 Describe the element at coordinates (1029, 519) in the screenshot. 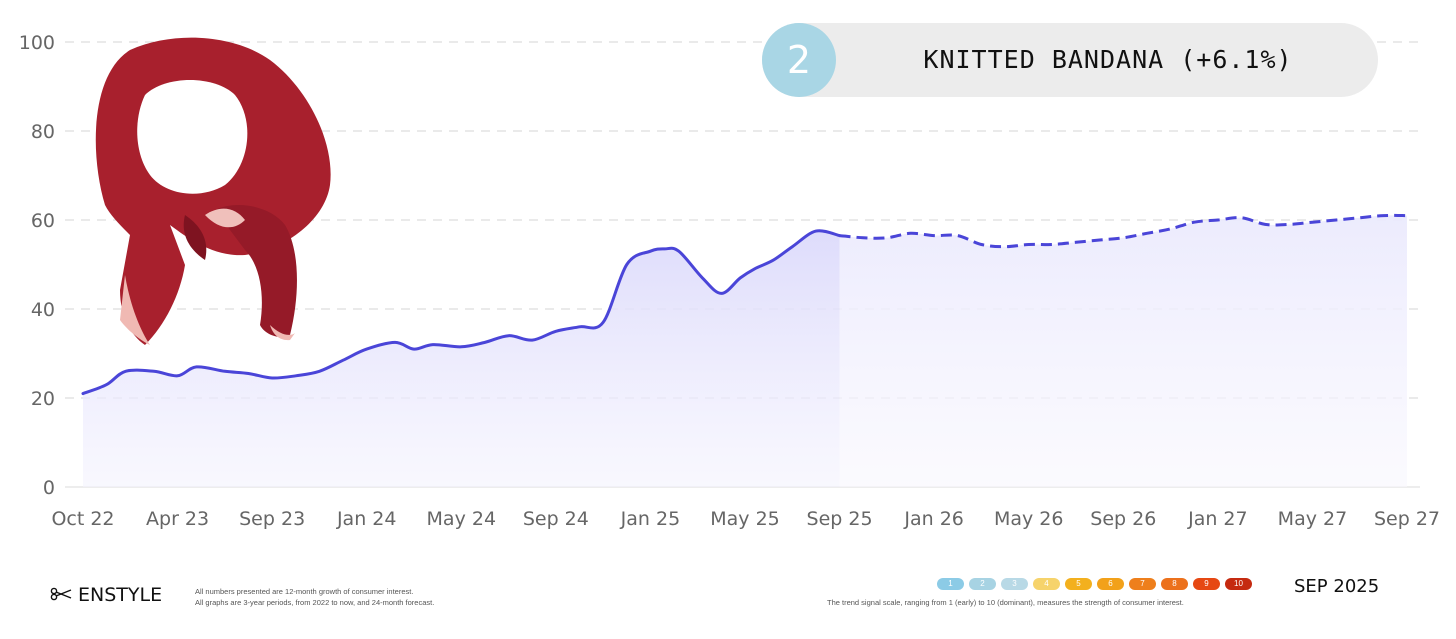

I see `x-tick-label: May 26` at that location.